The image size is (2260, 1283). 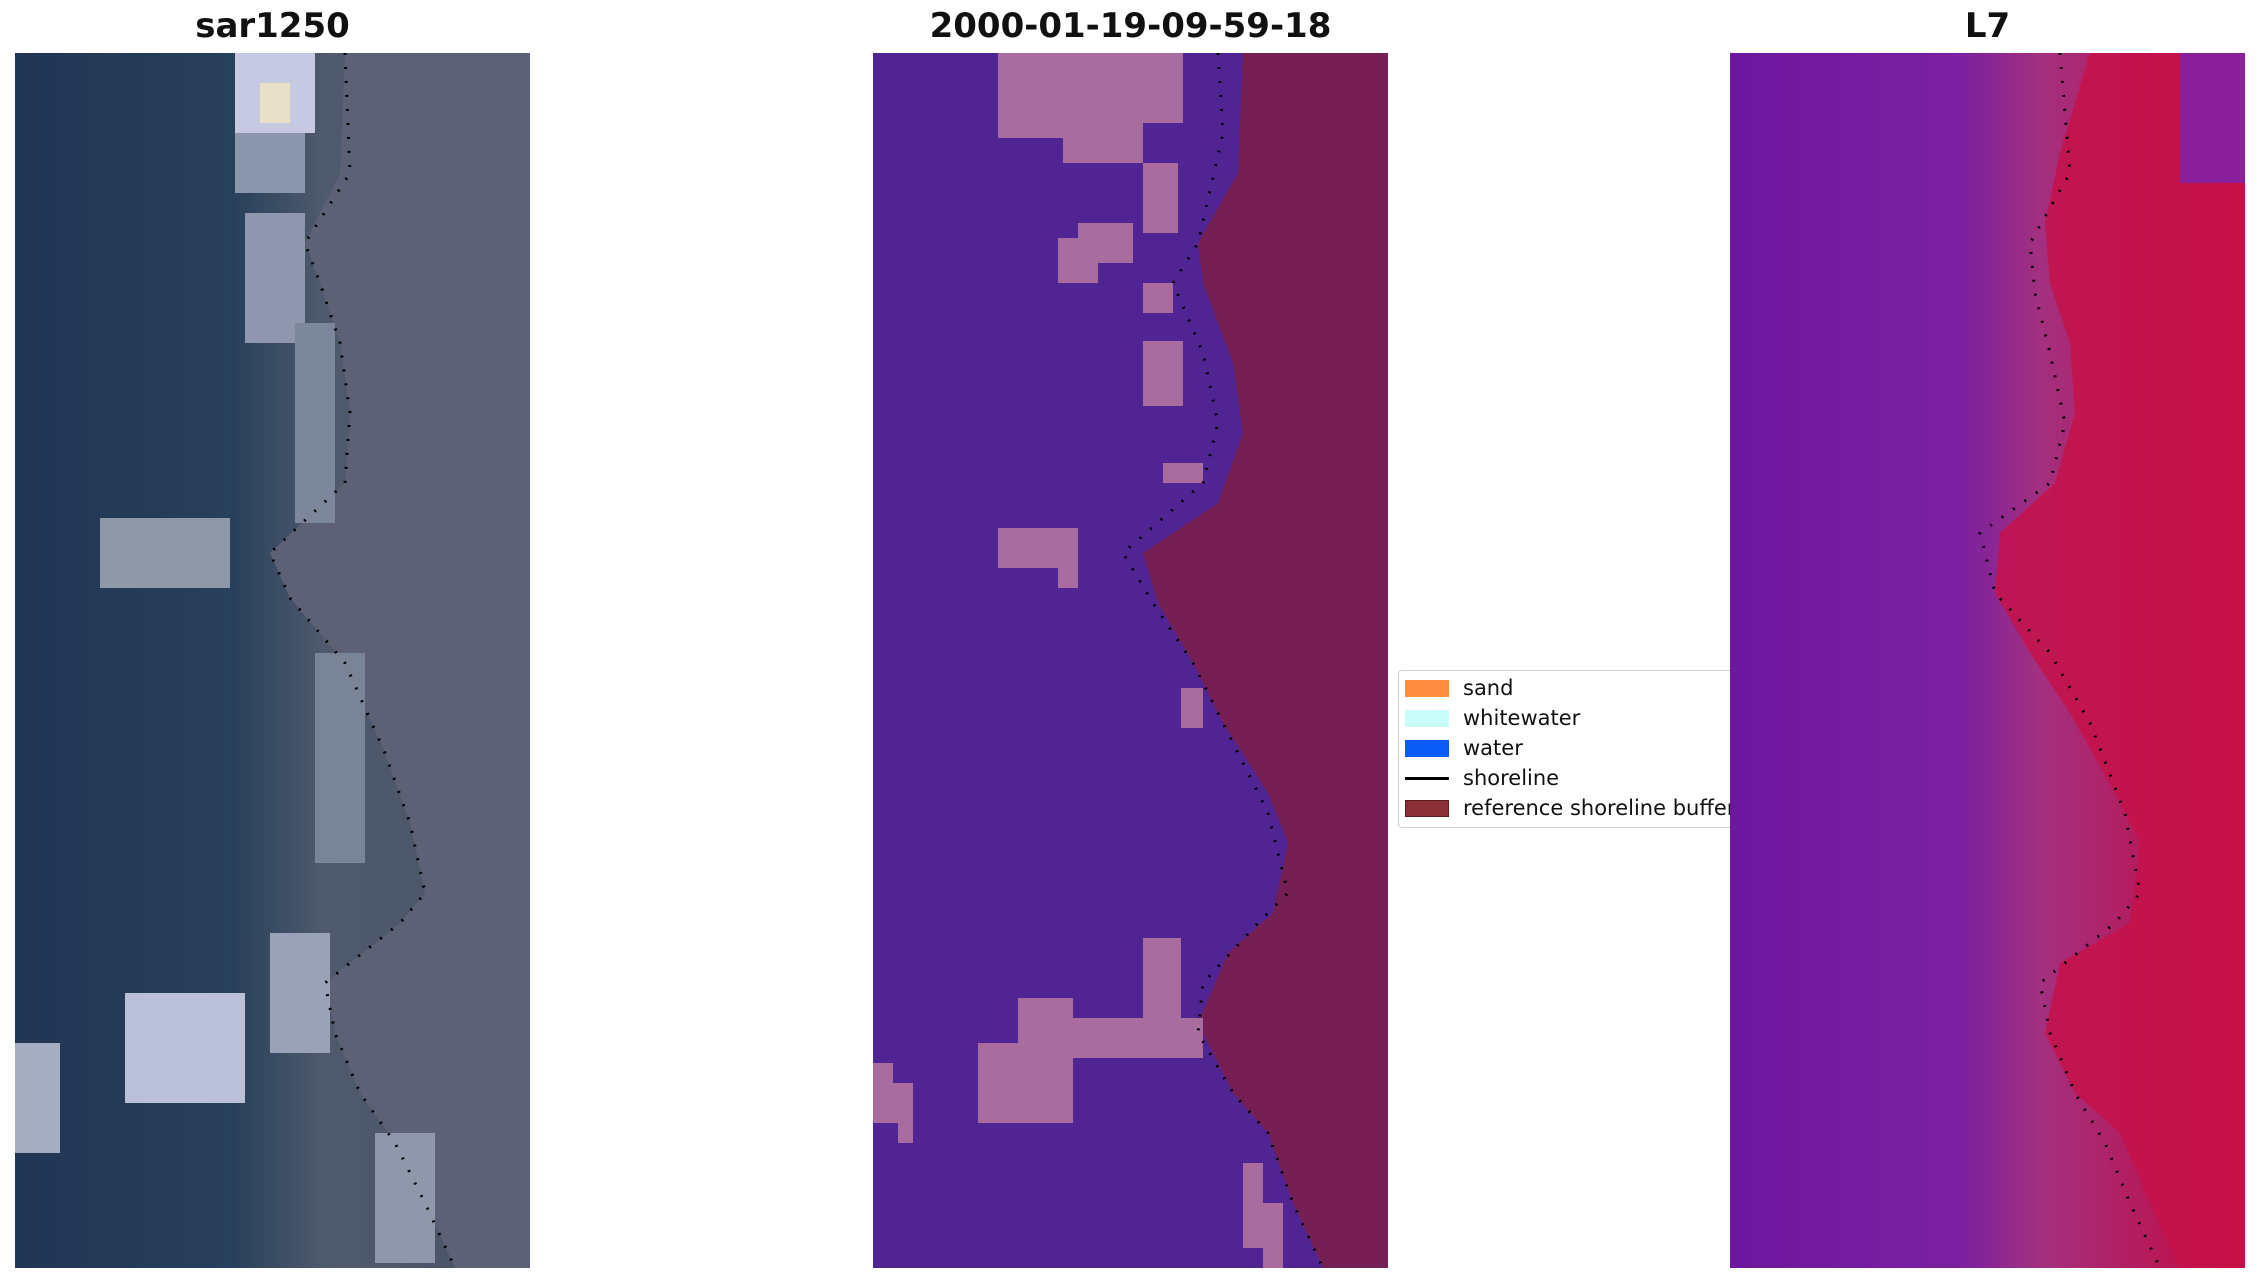 I want to click on legend-item-reference-buffer: reference shoreline buffer, so click(x=1570, y=808).